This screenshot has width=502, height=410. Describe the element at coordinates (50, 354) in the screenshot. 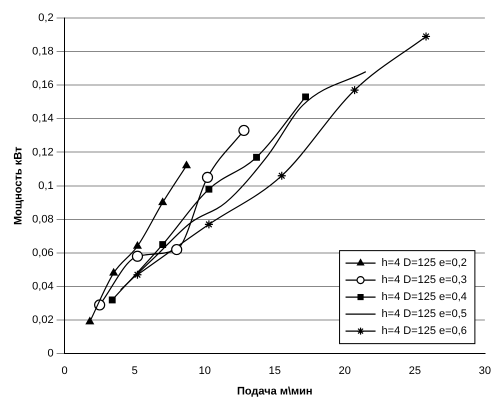

I see `y-tick-label: 0` at that location.